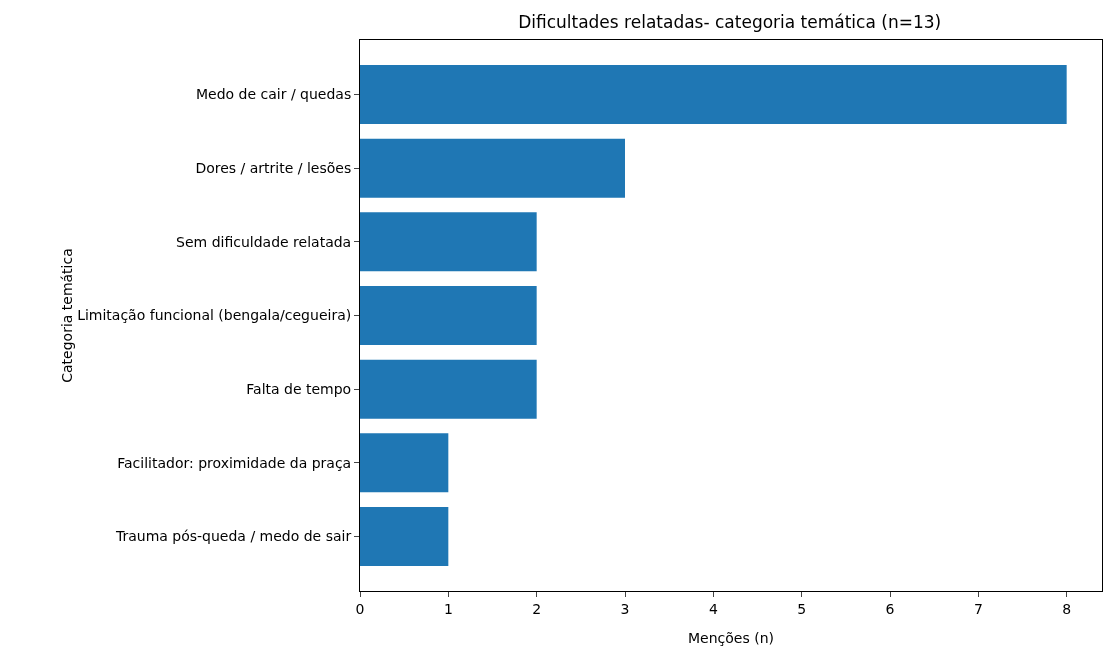  I want to click on x-tick-label: 8, so click(1067, 608).